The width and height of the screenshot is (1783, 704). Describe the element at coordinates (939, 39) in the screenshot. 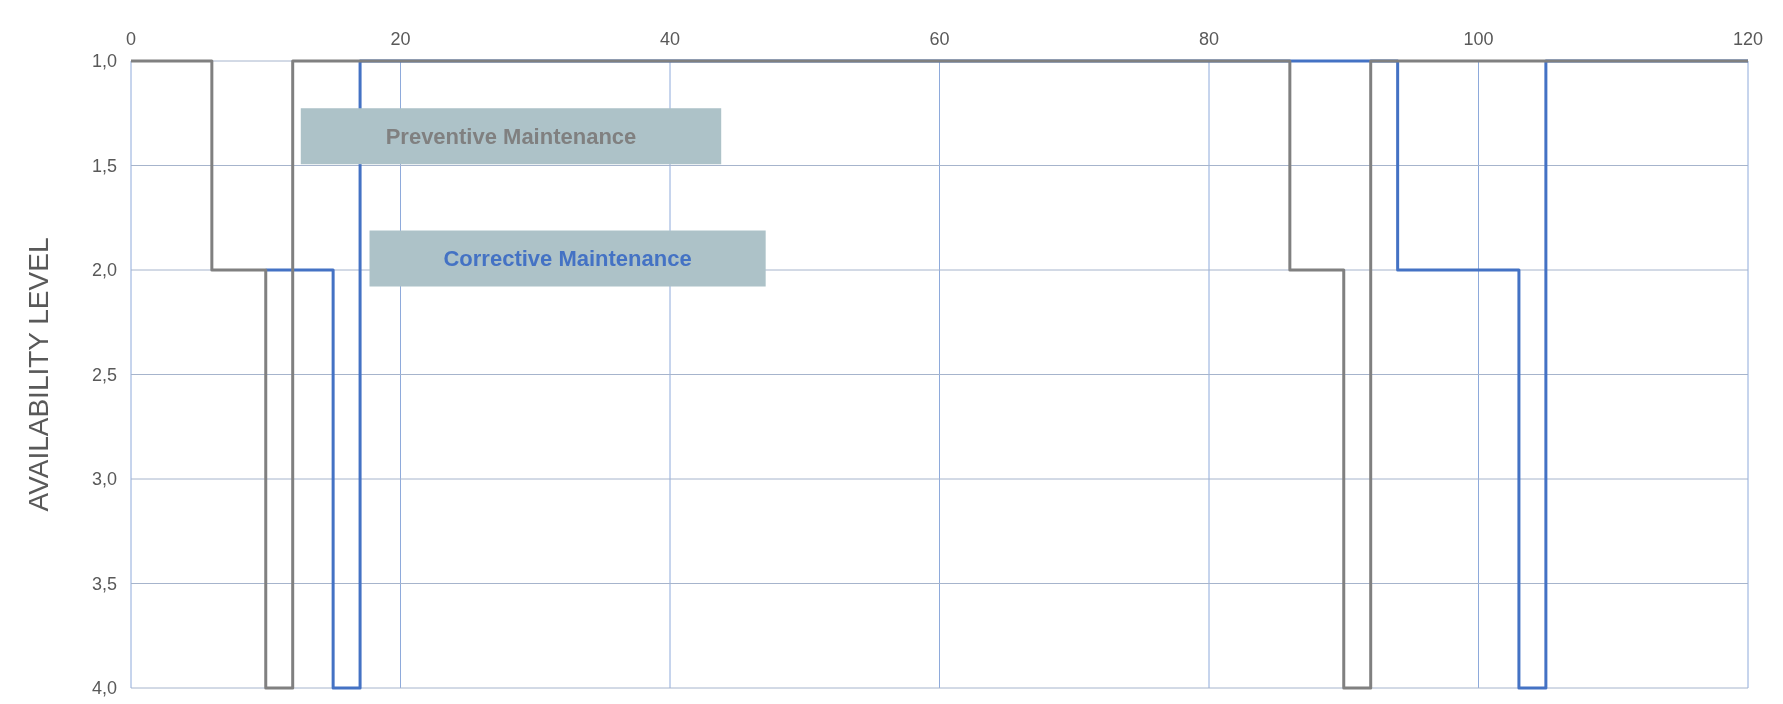

I see `x-tick-label: 60` at that location.